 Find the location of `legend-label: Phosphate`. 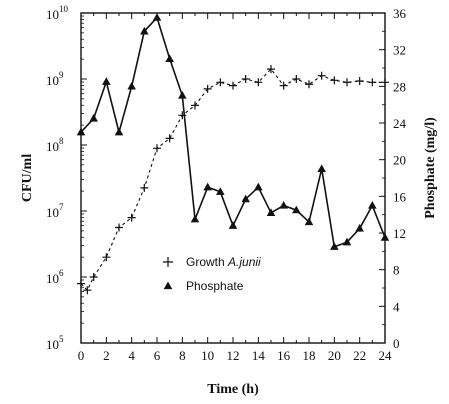

legend-label: Phosphate is located at coordinates (215, 286).